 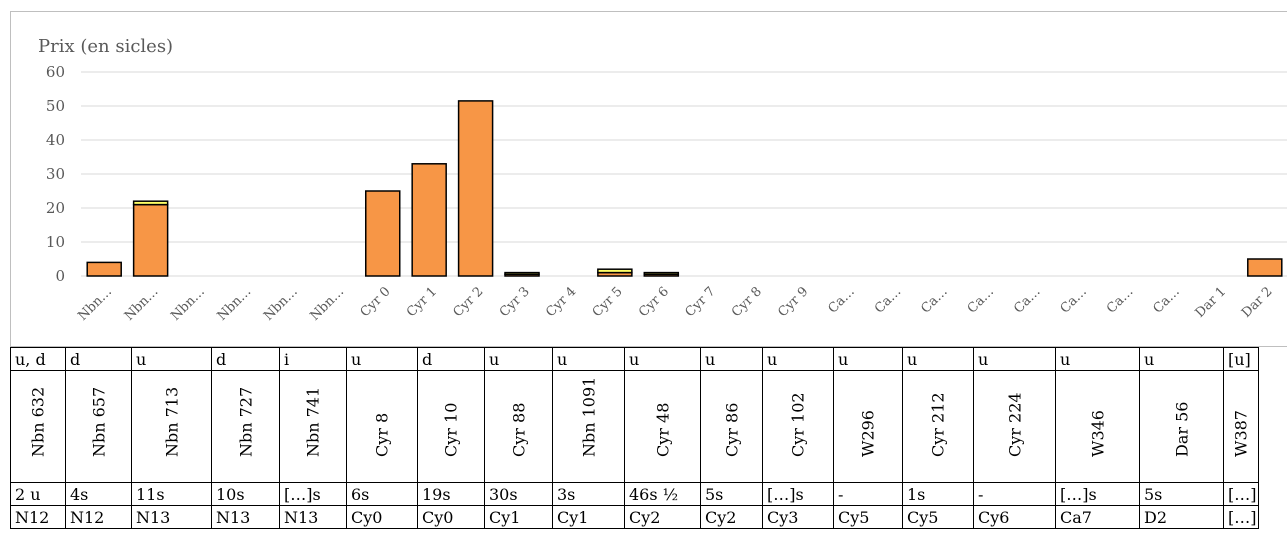 I want to click on reference-cell: Cyr 10, so click(x=451, y=426).